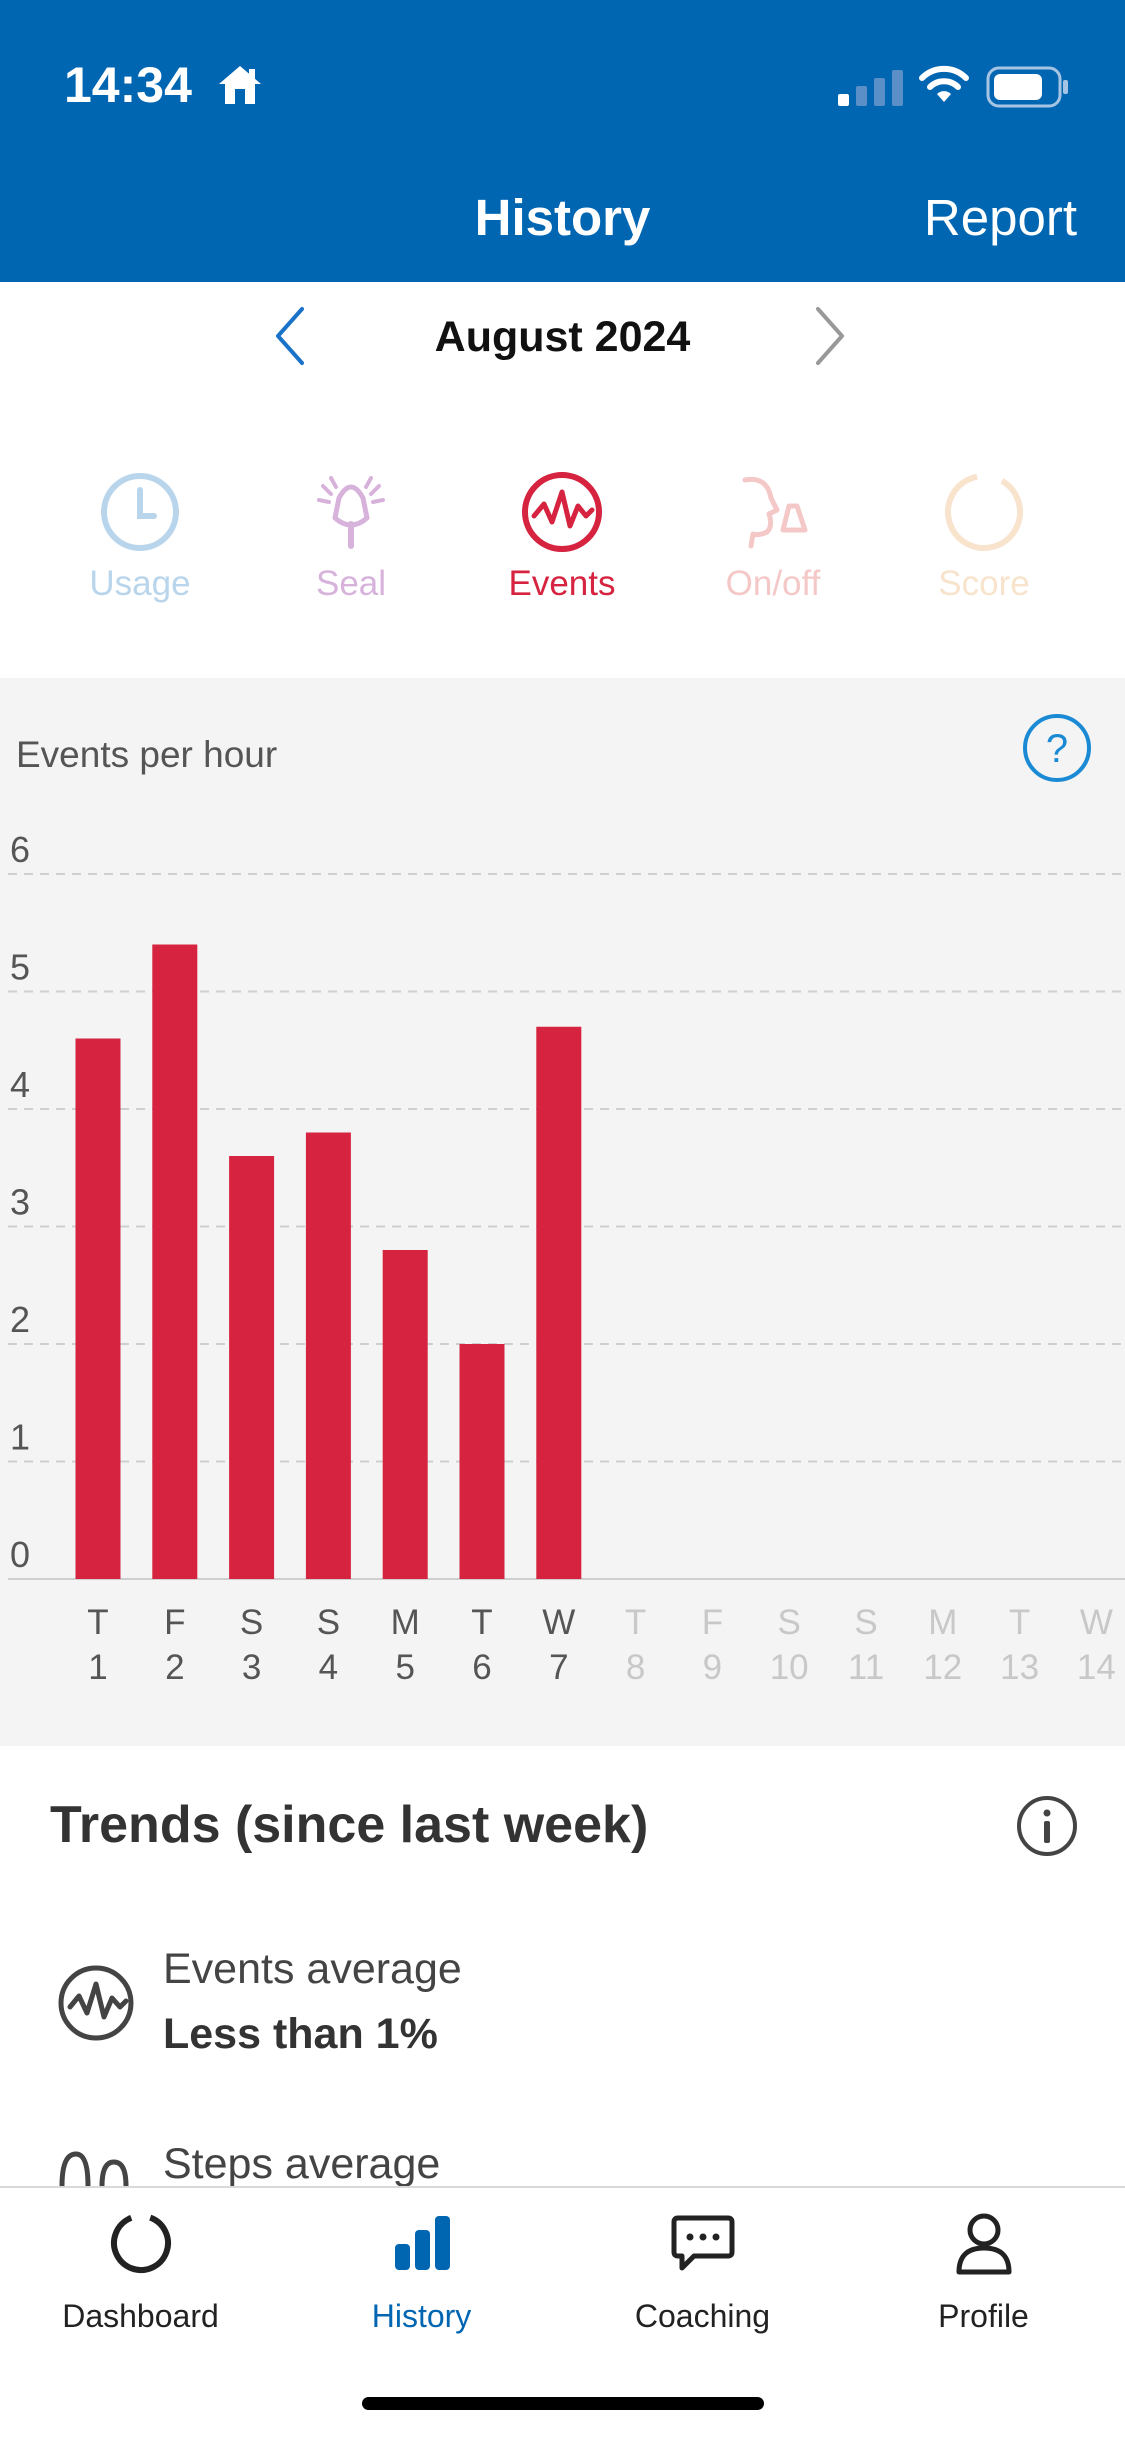 The width and height of the screenshot is (1125, 2438). I want to click on metric-usage-label: Usage, so click(140, 583).